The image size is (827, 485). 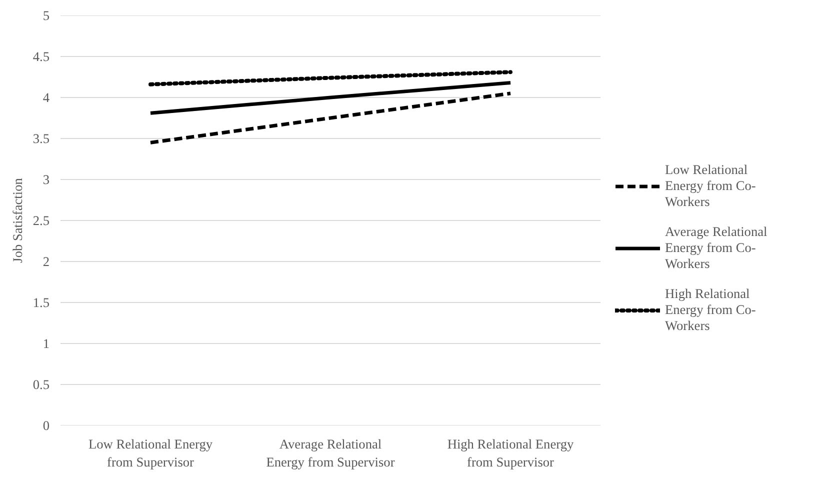 What do you see at coordinates (510, 453) in the screenshot?
I see `x-tick-label: High Relational Energy from Supervisor` at bounding box center [510, 453].